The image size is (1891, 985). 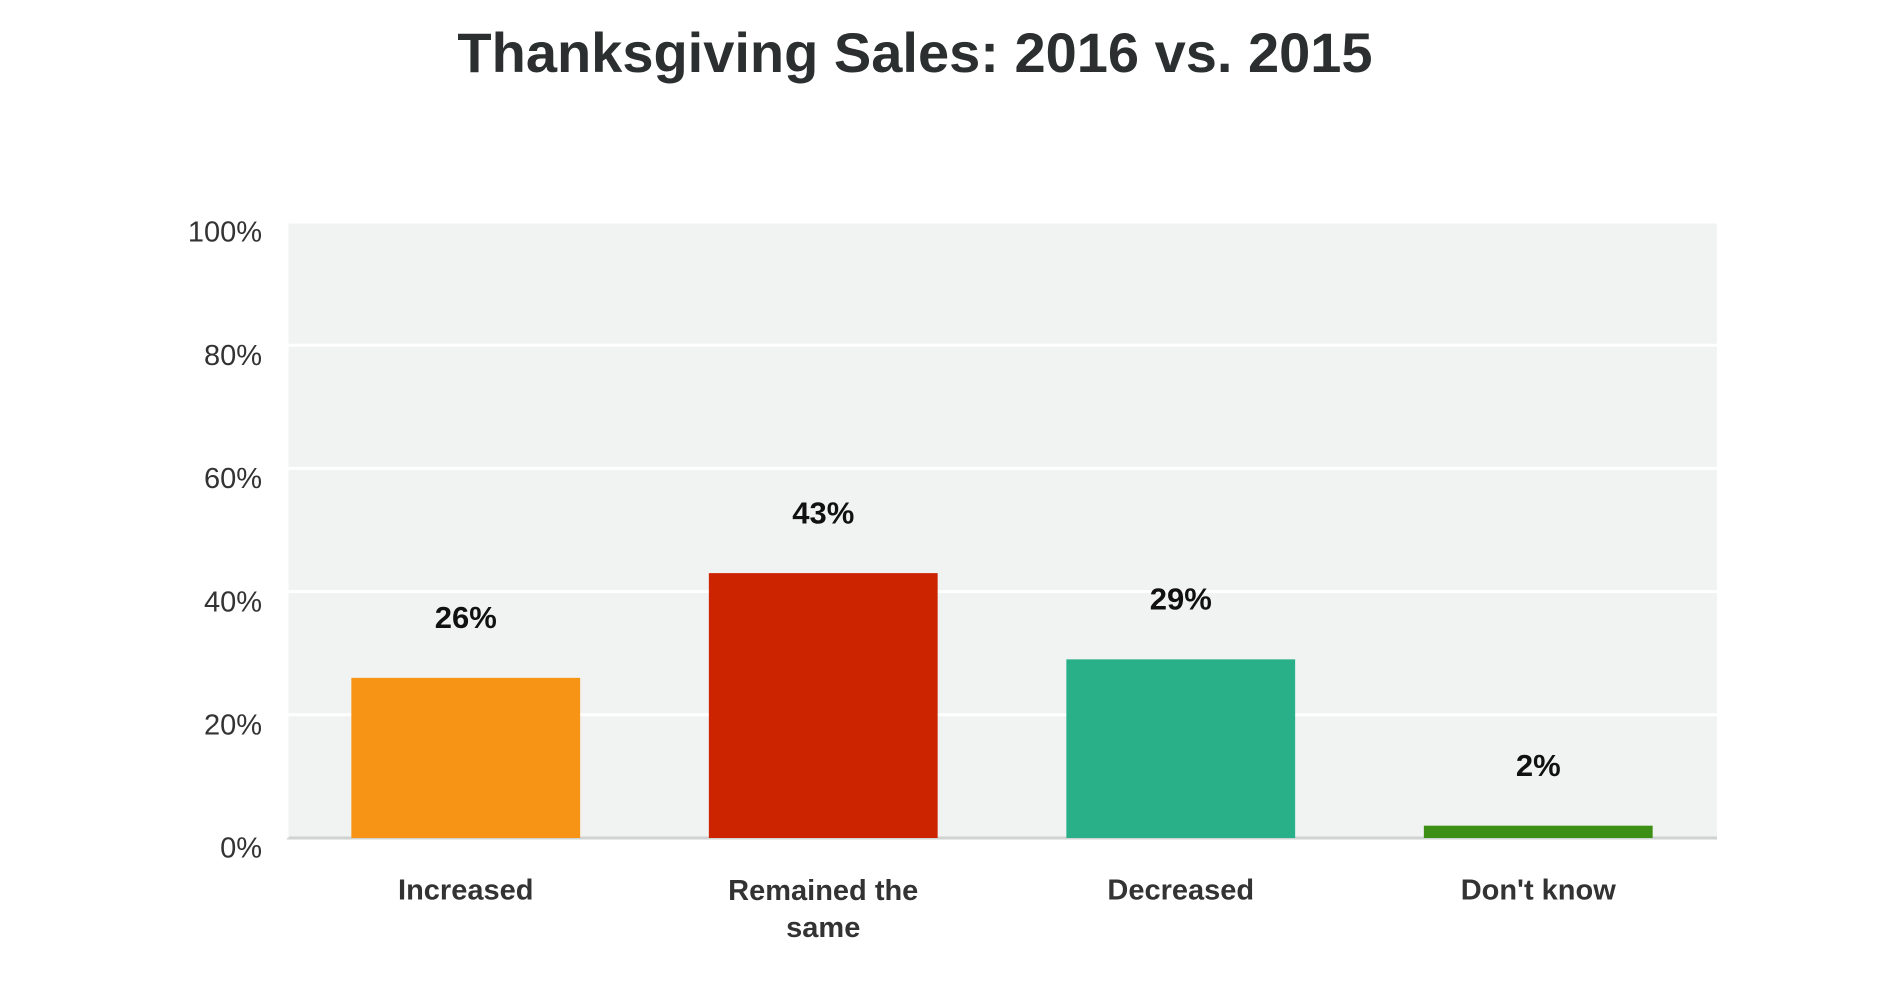 I want to click on x-tick-label: Decreased, so click(x=1180, y=891).